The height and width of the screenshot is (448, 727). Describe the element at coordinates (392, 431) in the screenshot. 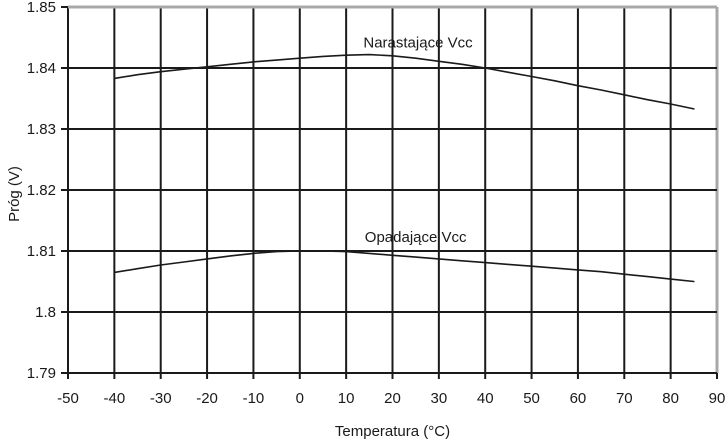

I see `x-axis-title: Temperatura (°C)` at that location.